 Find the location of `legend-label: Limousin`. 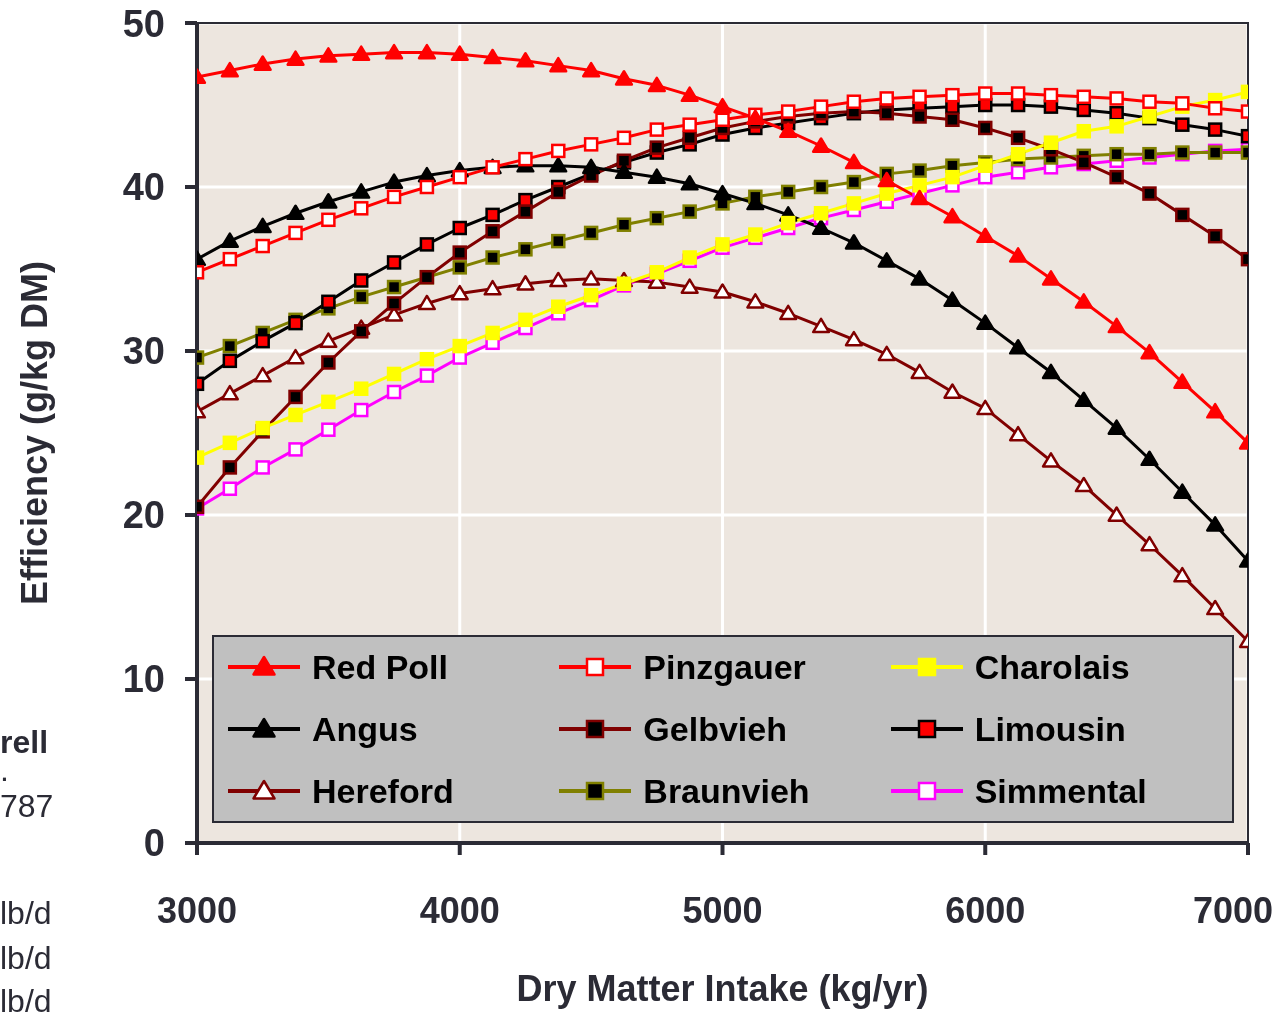

legend-label: Limousin is located at coordinates (1050, 729).